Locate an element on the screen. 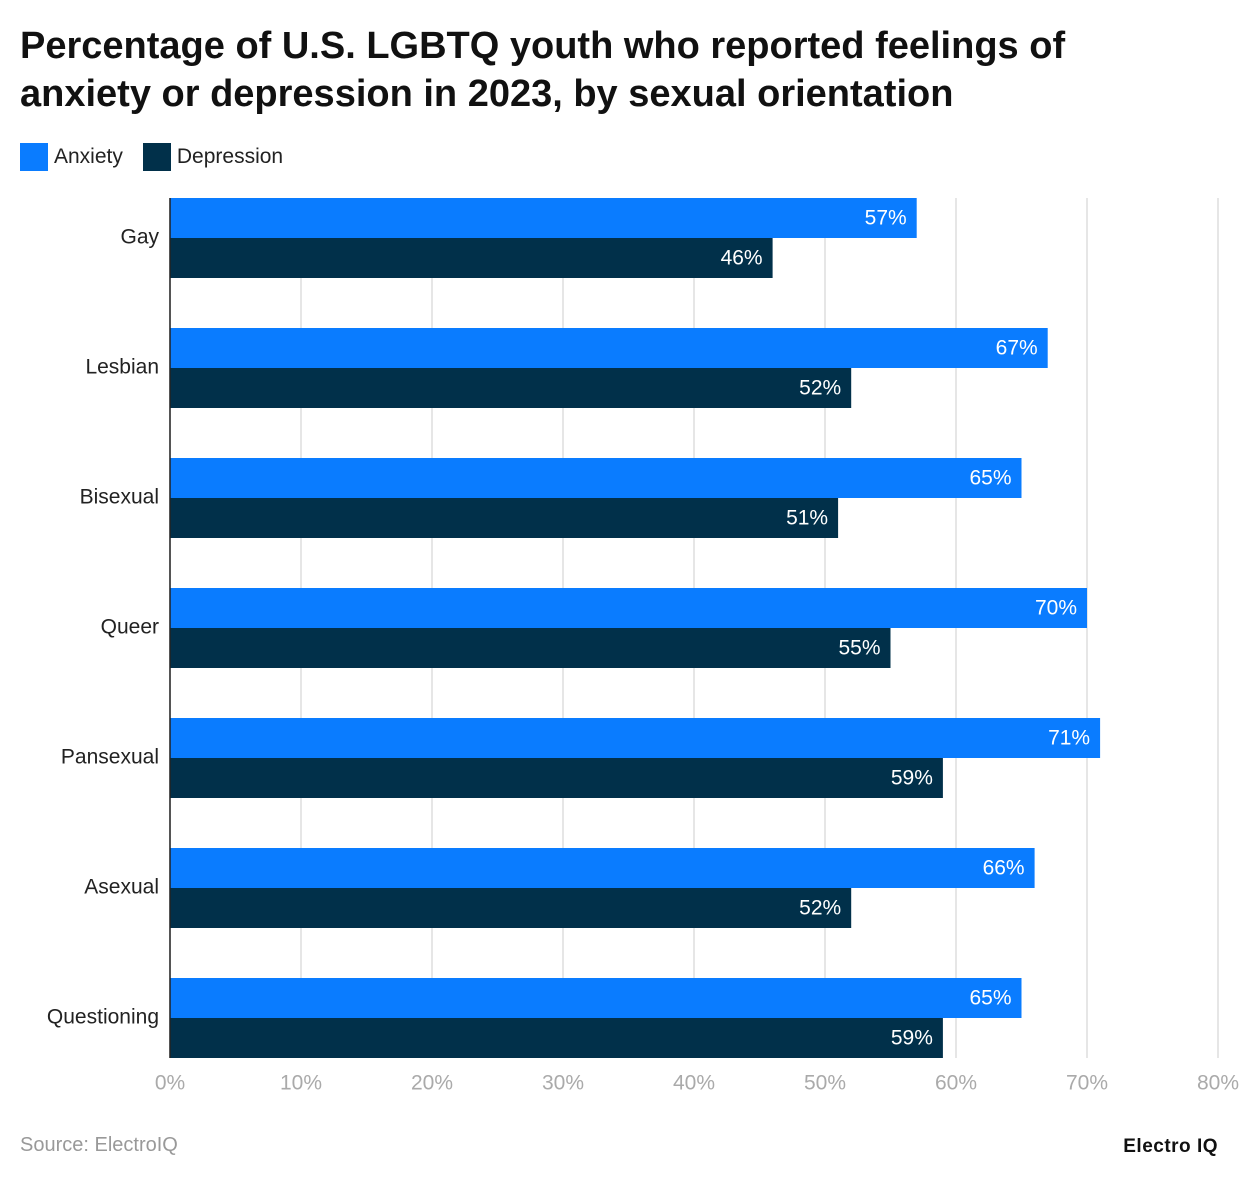 This screenshot has width=1240, height=1182. x-tick-label: 80% is located at coordinates (1218, 1083).